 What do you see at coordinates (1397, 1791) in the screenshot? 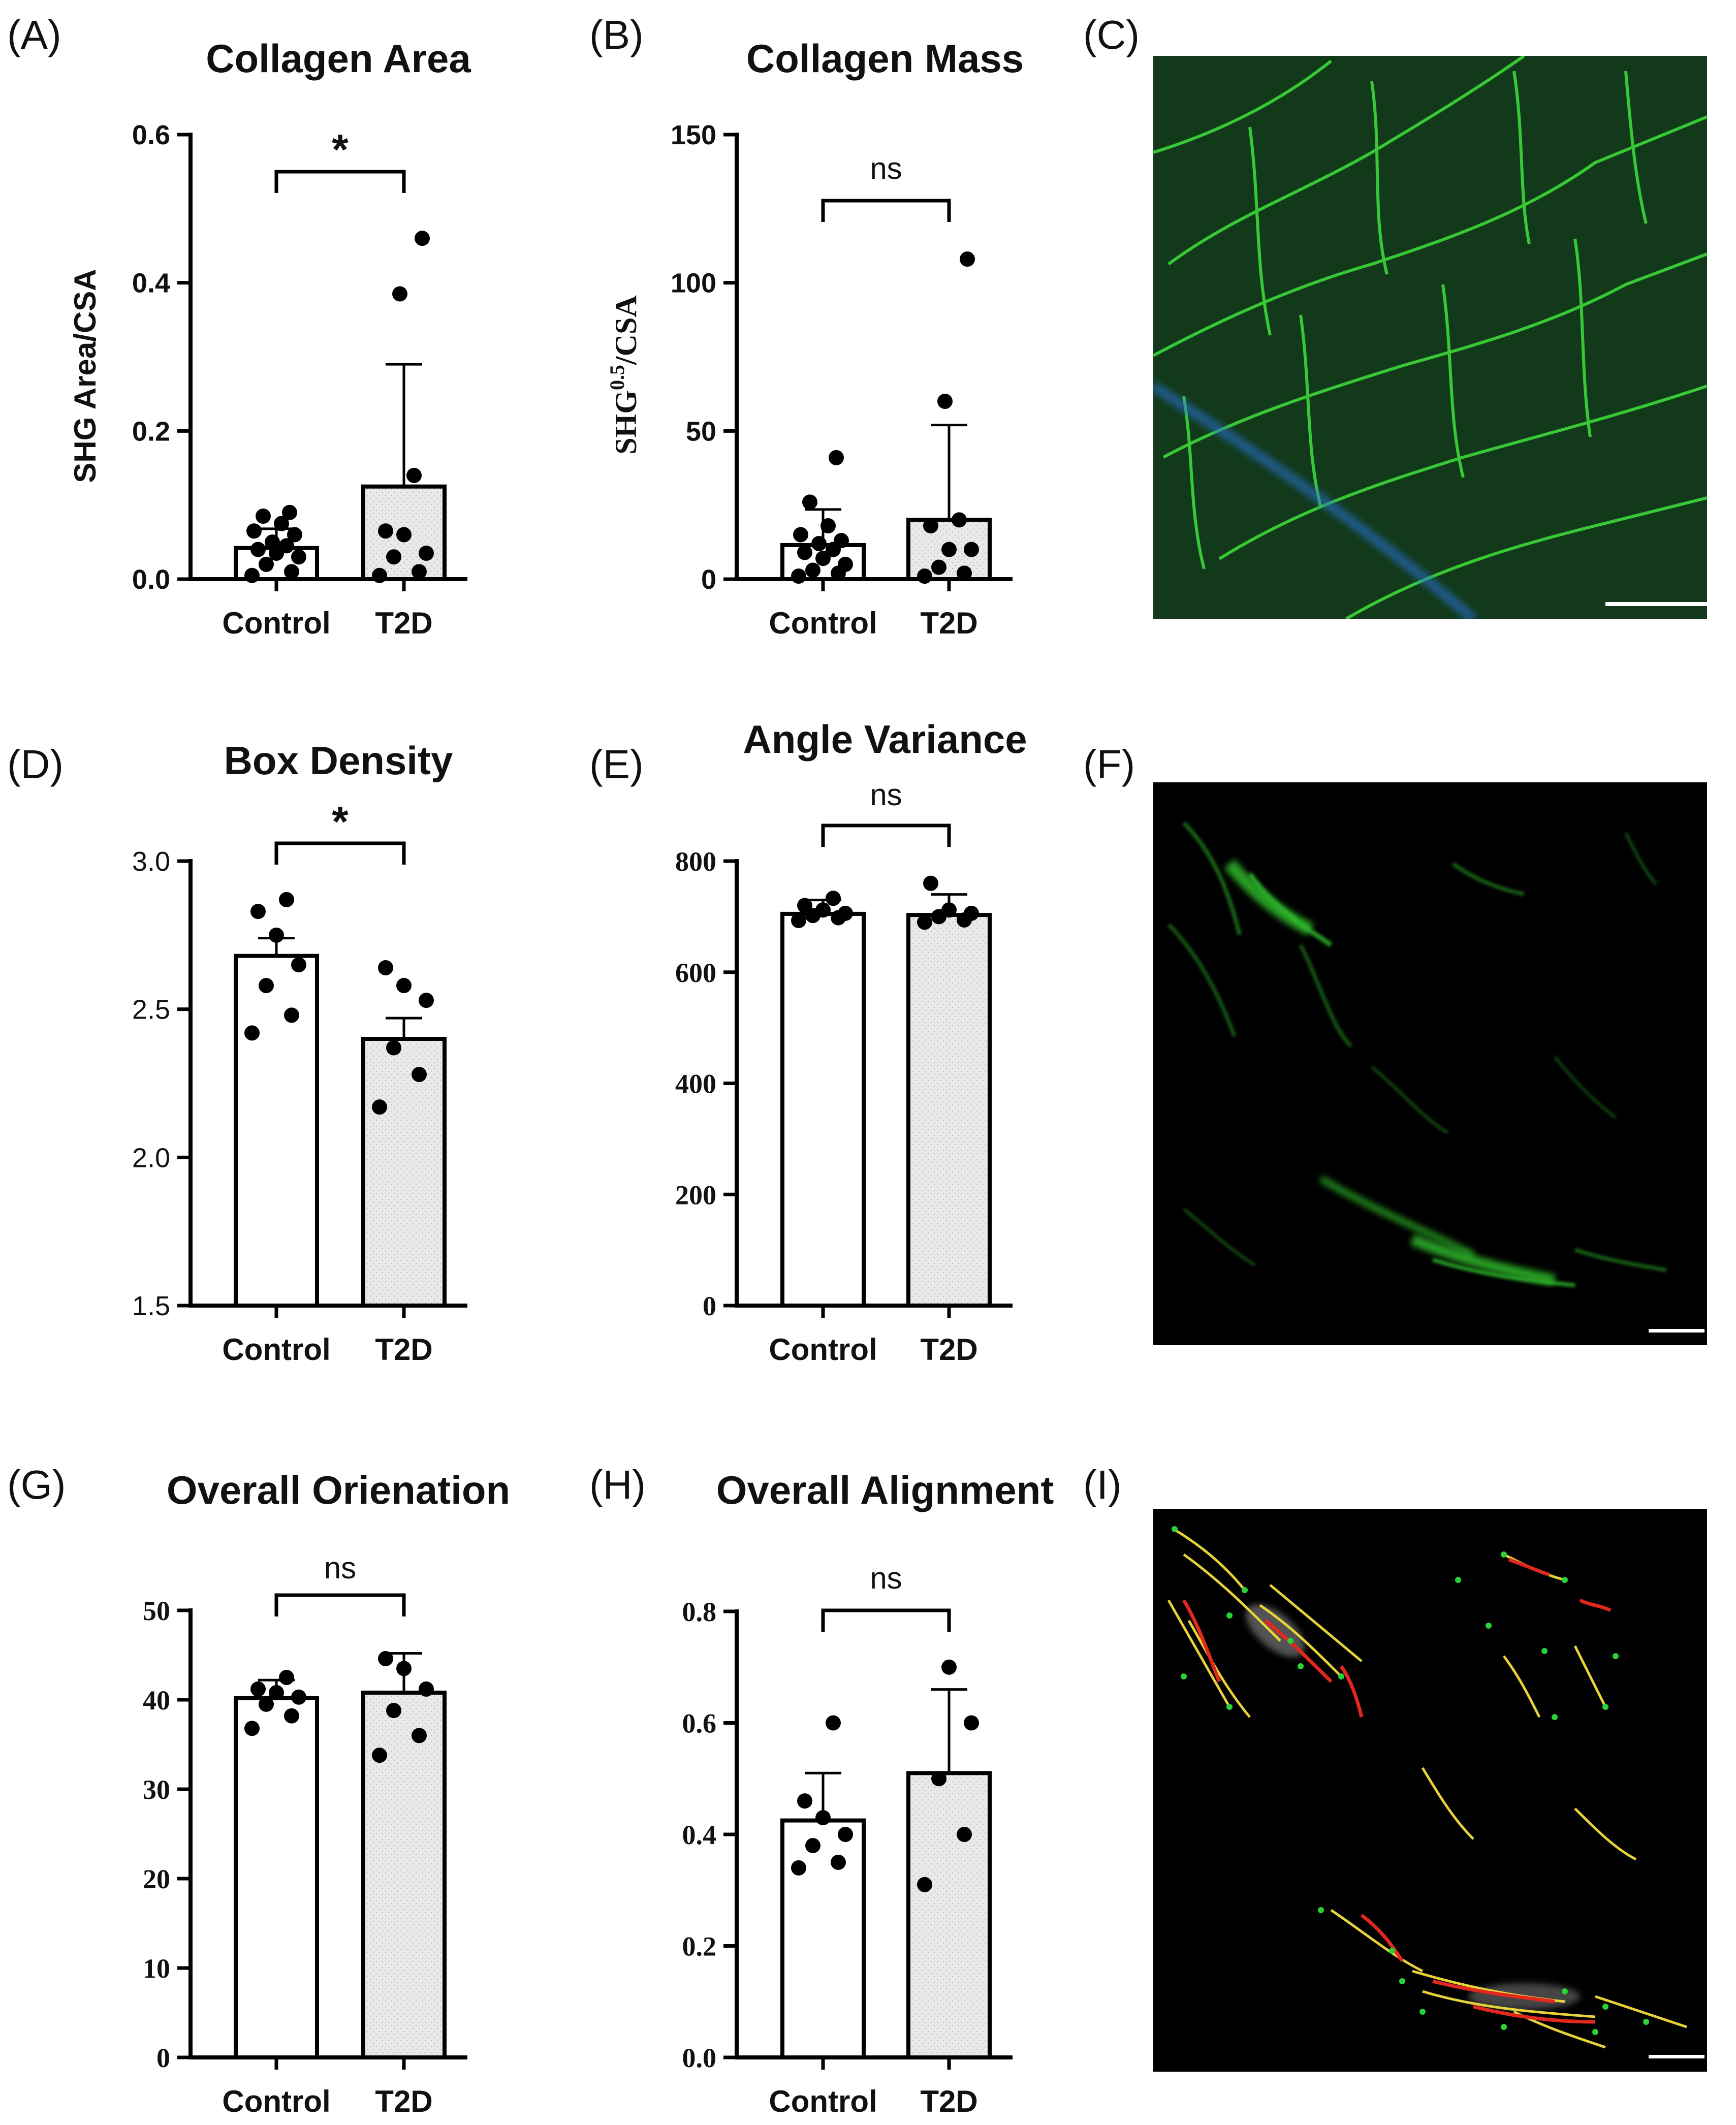
I see `fiber-lines-red` at bounding box center [1397, 1791].